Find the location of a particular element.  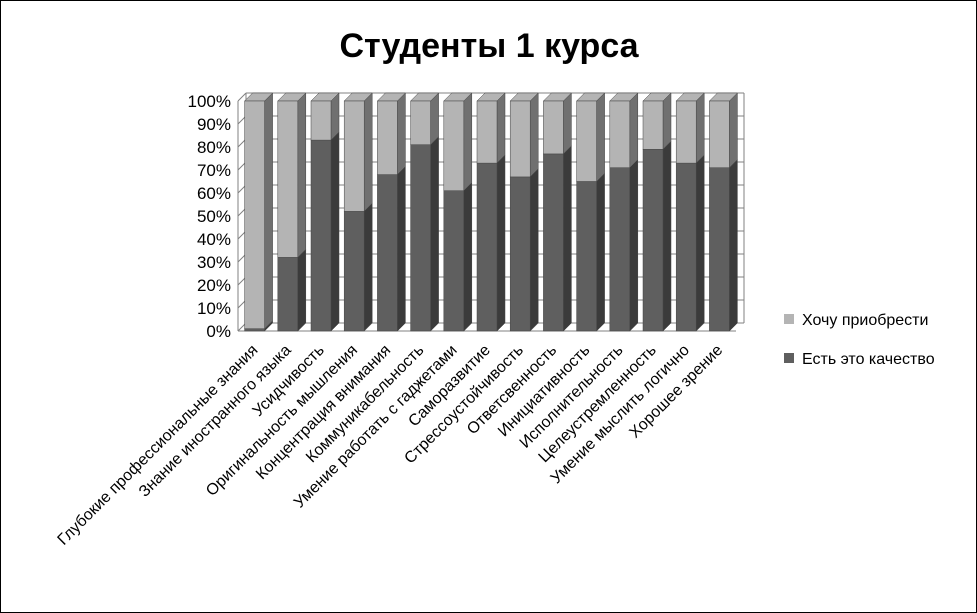

y-tick-label: 90% is located at coordinates (214, 124).